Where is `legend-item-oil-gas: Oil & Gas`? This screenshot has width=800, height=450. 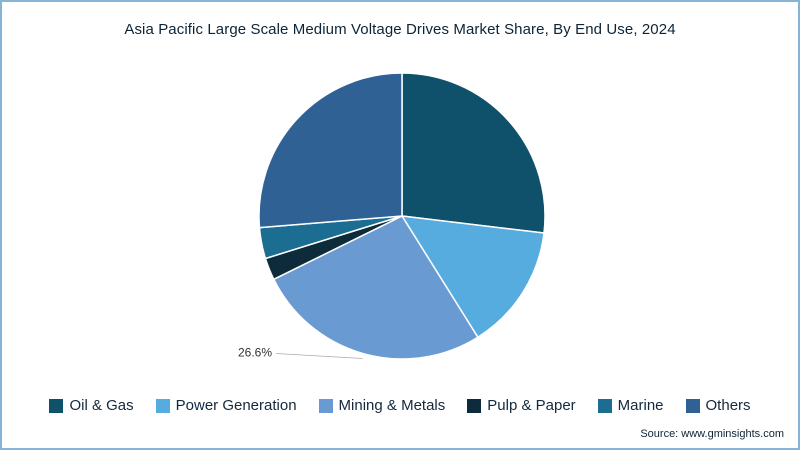 legend-item-oil-gas: Oil & Gas is located at coordinates (91, 405).